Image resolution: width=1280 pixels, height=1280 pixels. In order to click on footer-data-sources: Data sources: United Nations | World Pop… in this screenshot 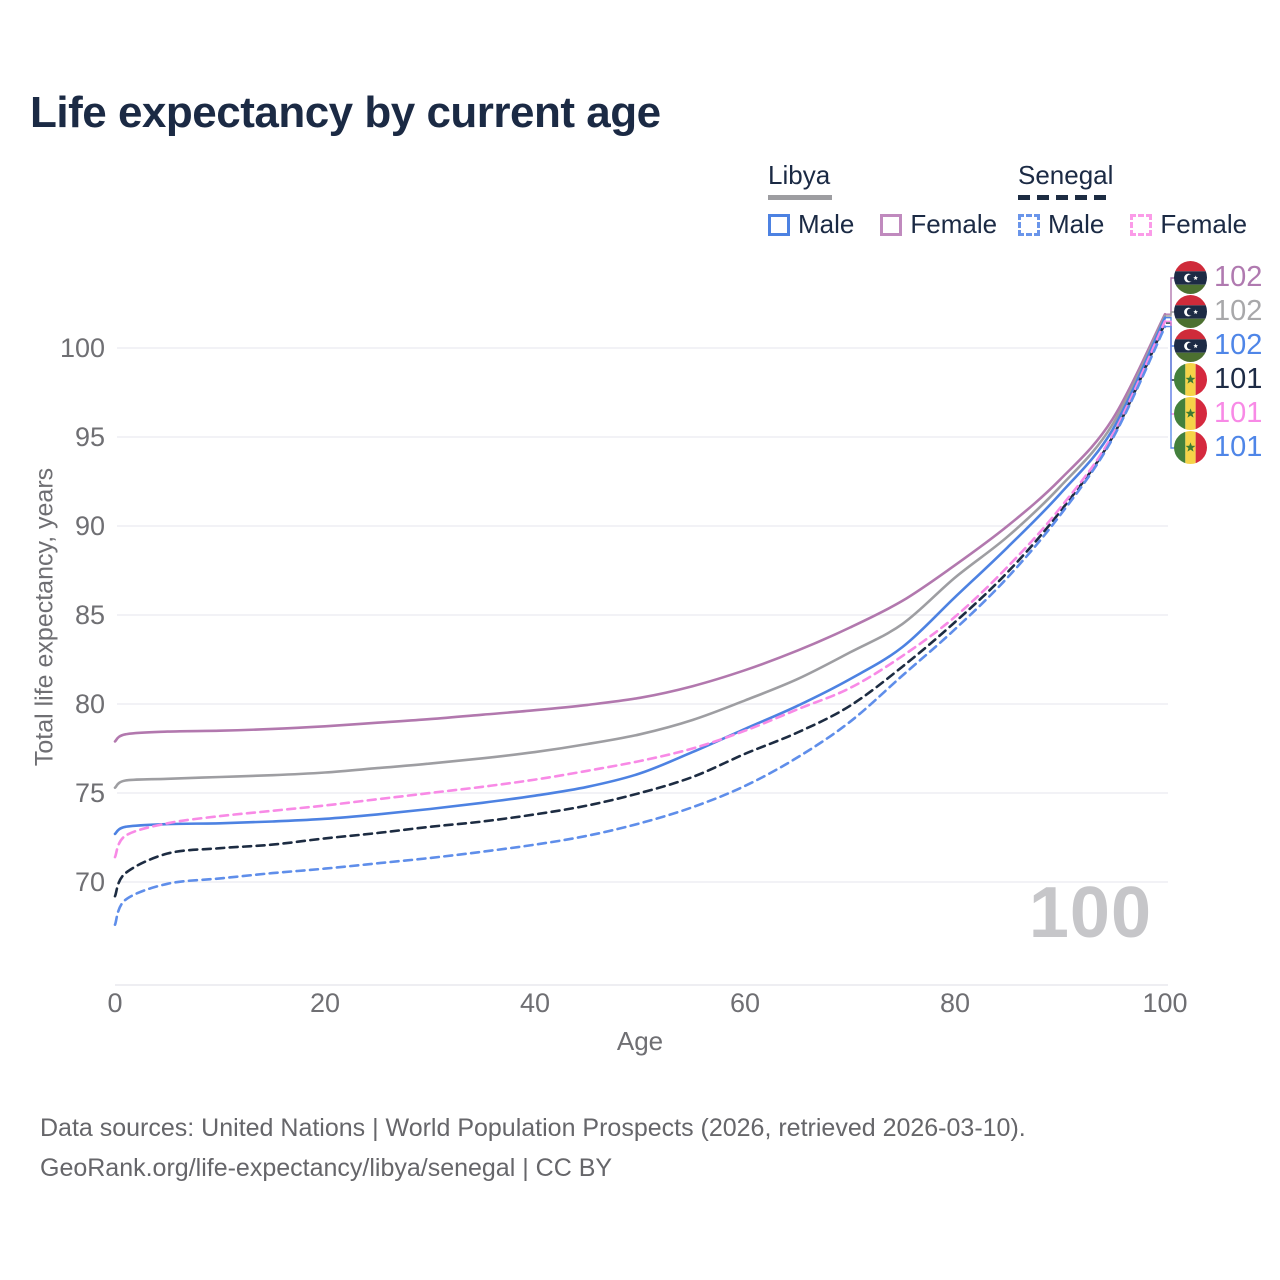, I will do `click(533, 1128)`.